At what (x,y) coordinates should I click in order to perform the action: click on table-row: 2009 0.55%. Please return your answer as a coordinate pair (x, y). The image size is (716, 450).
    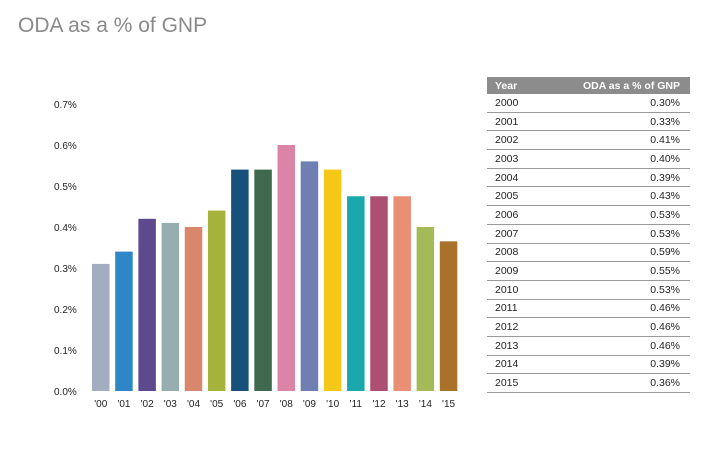
    Looking at the image, I should click on (588, 271).